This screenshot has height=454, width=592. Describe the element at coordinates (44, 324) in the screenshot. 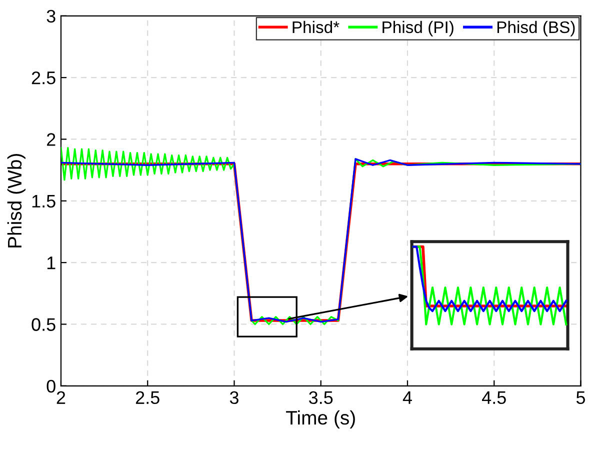

I see `y-tick-label: 0.5` at that location.